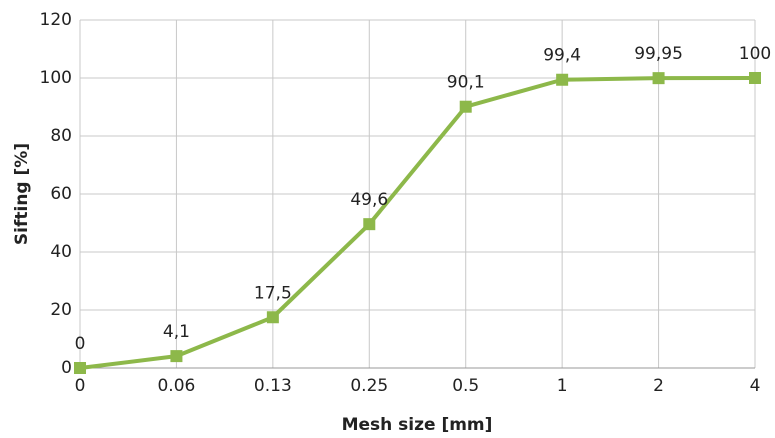  What do you see at coordinates (61, 310) in the screenshot?
I see `y-tick-label: 20` at bounding box center [61, 310].